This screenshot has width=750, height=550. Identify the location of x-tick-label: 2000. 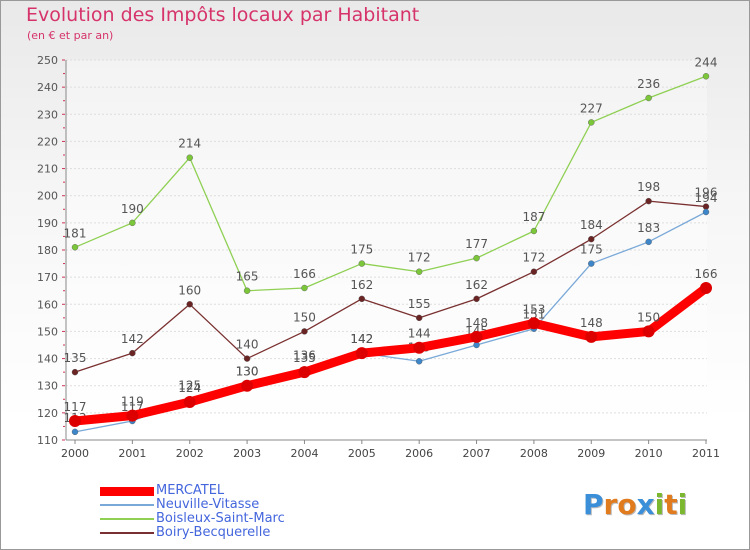
(75, 453).